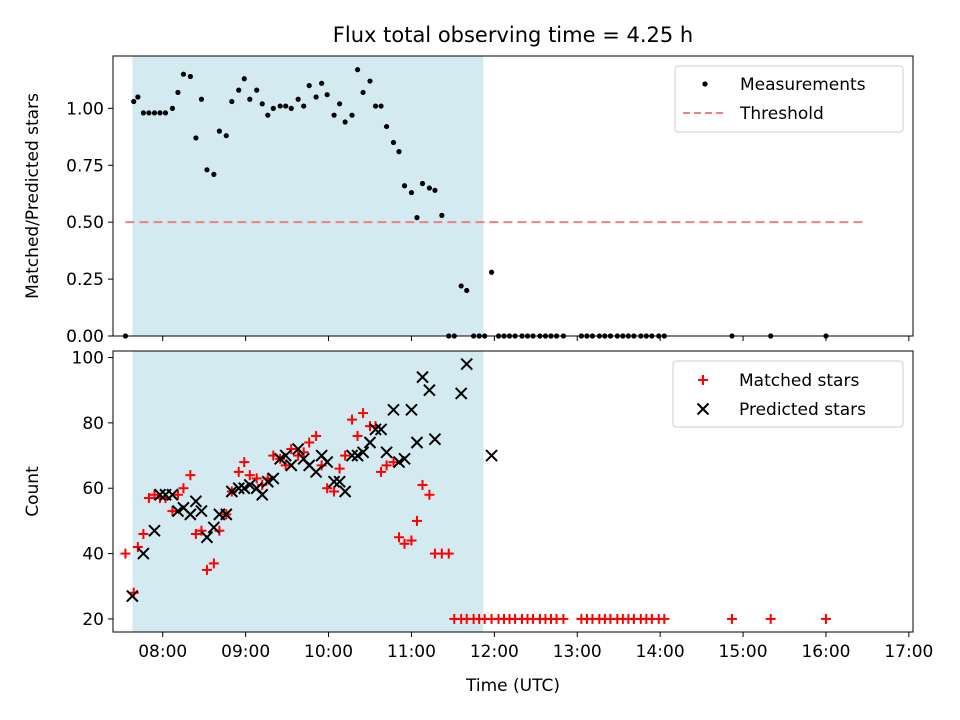 This screenshot has height=720, width=960. Describe the element at coordinates (743, 652) in the screenshot. I see `x-tick-label: 15:00` at that location.